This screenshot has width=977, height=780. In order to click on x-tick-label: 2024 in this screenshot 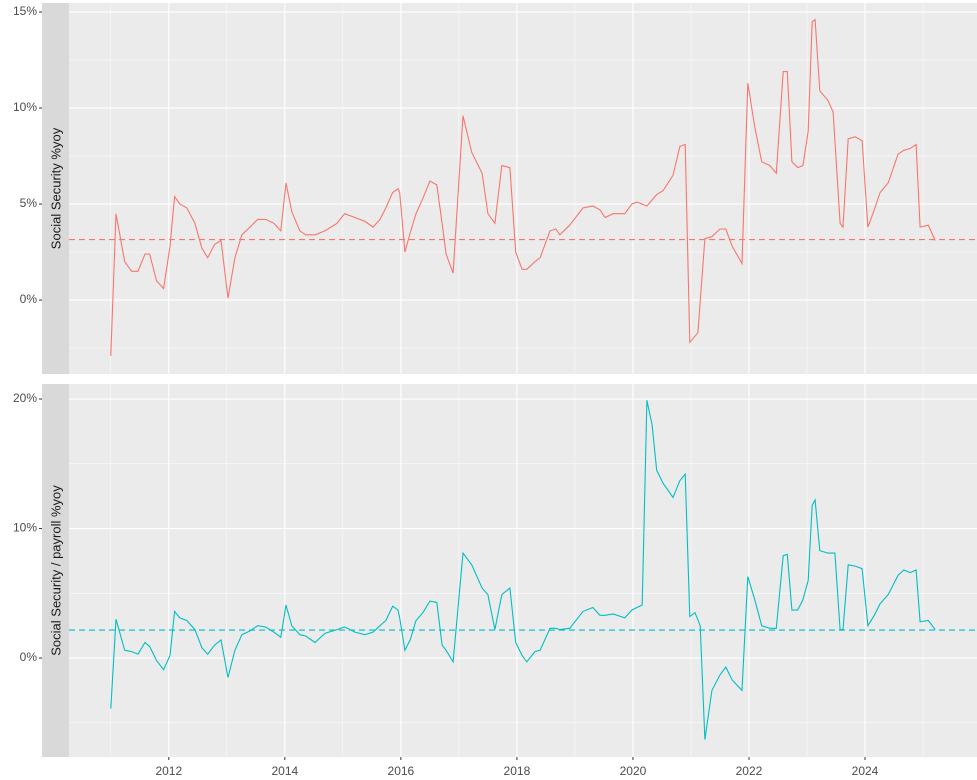, I will do `click(865, 771)`.